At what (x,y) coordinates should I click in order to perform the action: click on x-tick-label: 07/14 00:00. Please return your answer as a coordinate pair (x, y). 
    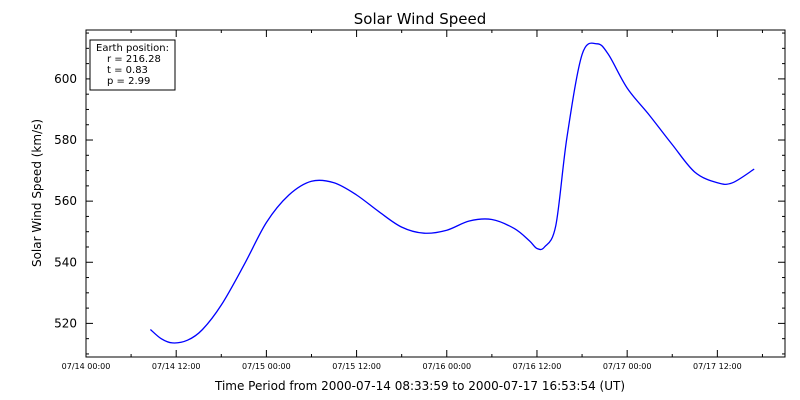
    Looking at the image, I should click on (86, 366).